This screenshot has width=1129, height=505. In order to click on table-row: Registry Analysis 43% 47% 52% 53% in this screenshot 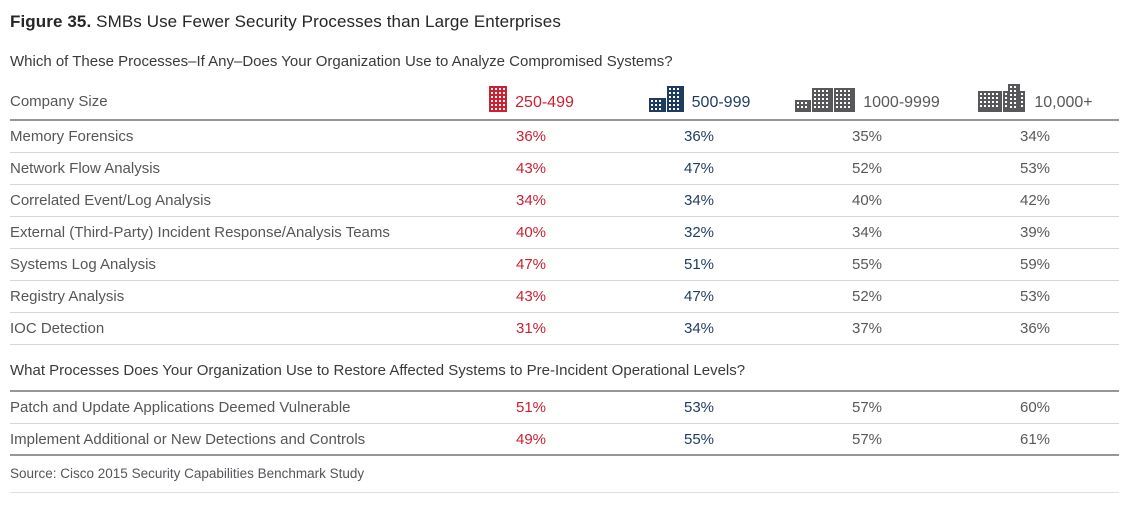, I will do `click(564, 297)`.